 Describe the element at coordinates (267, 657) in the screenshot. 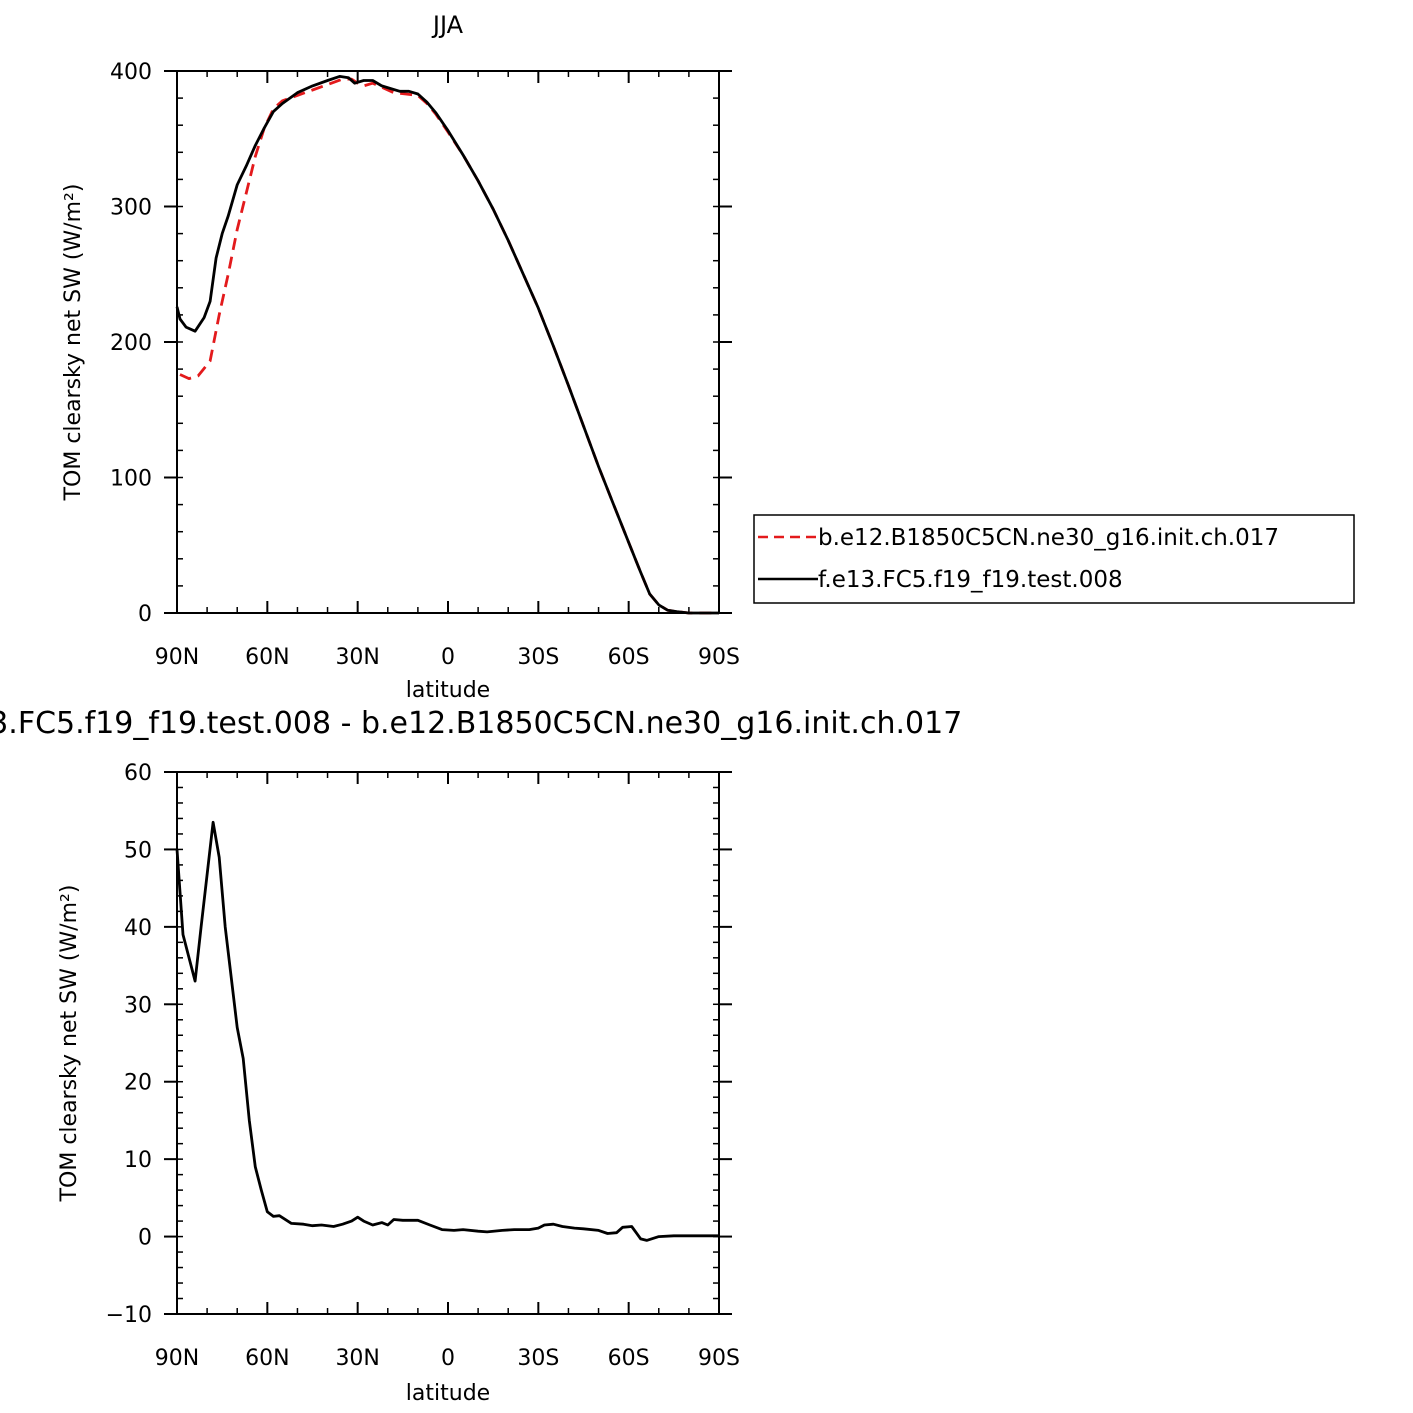

I see `top-x-tick-label: 60N` at that location.